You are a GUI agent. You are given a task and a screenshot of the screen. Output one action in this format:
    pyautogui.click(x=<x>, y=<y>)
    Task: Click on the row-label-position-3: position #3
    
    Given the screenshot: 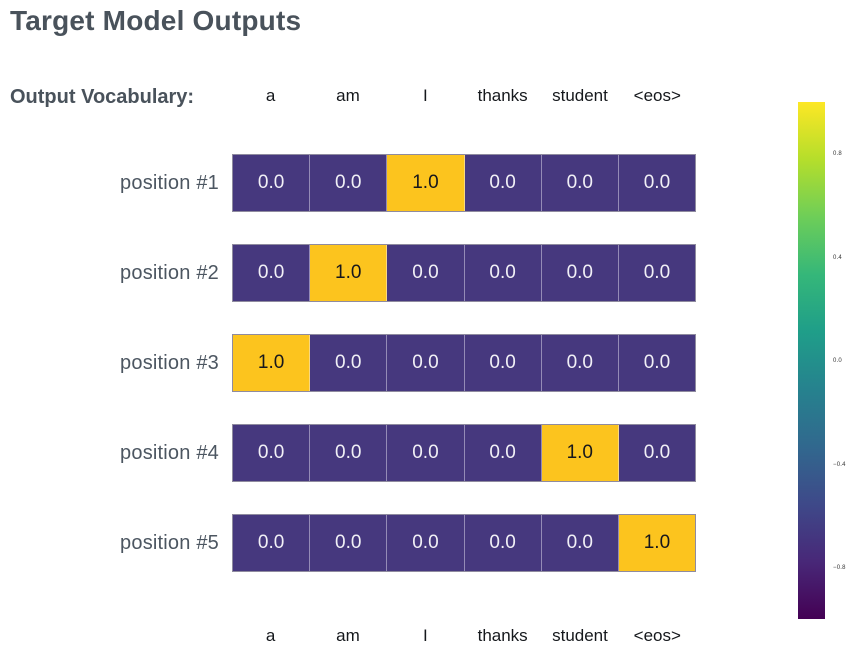 What is the action you would take?
    pyautogui.click(x=169, y=363)
    